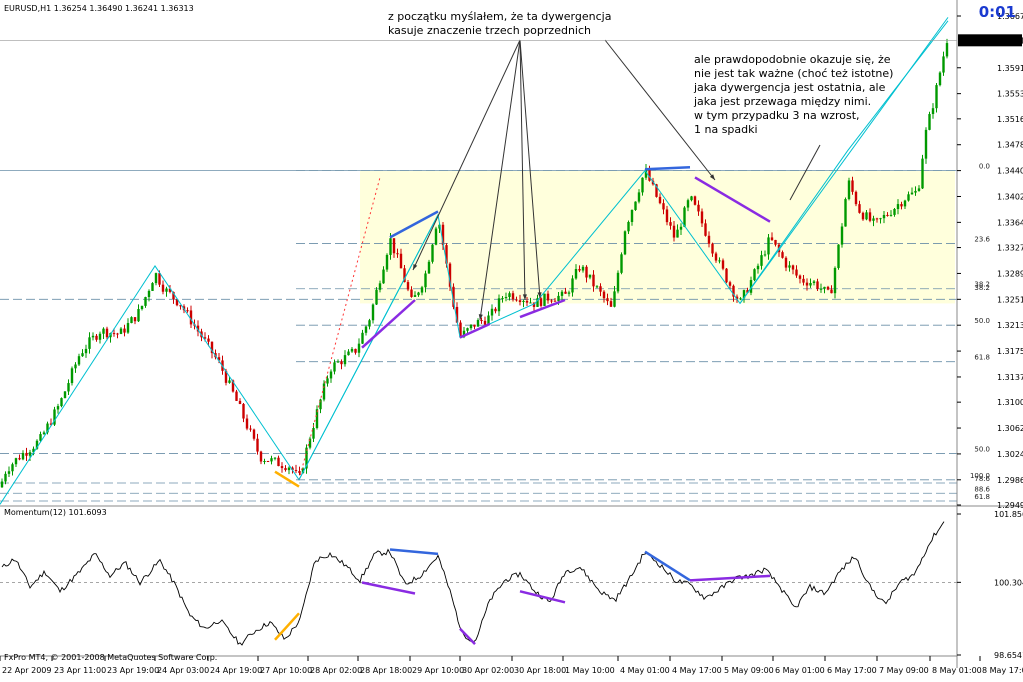 This screenshot has width=1023, height=682. What do you see at coordinates (1010, 351) in the screenshot?
I see `price-tick-label: 1.31750` at bounding box center [1010, 351].